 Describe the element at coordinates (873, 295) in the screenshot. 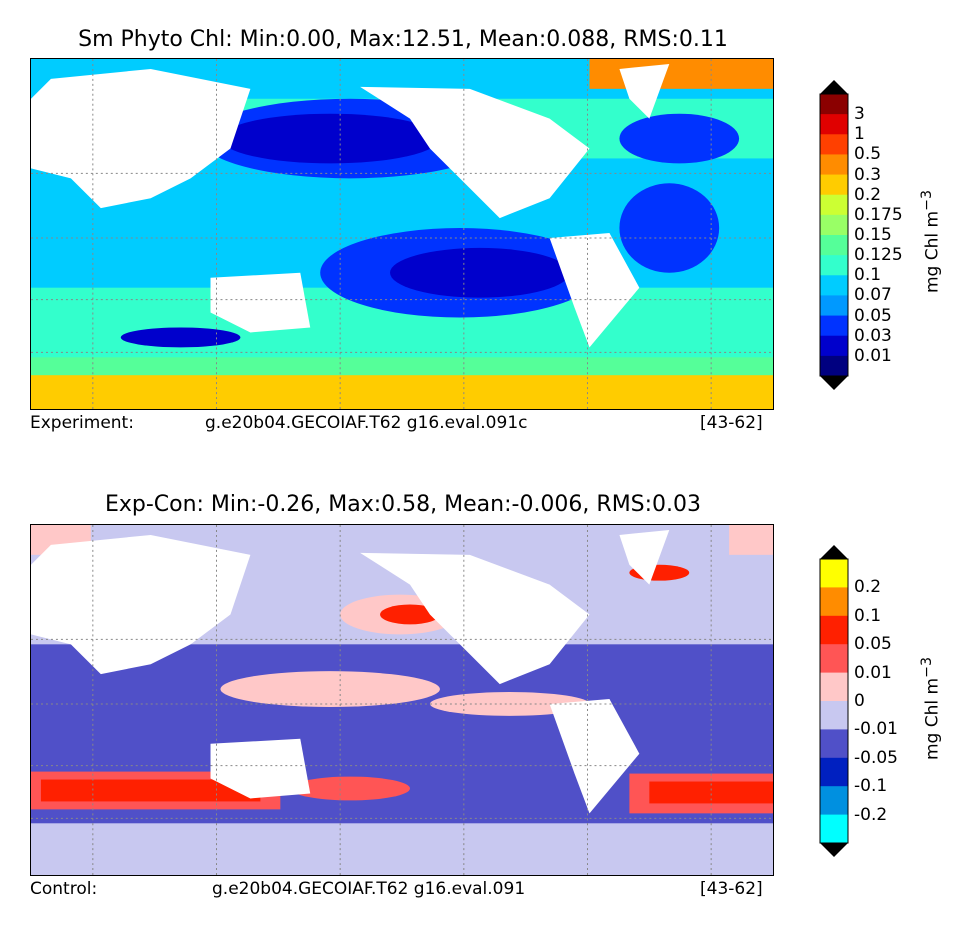

I see `colorbar-tick-label: 0.07` at that location.